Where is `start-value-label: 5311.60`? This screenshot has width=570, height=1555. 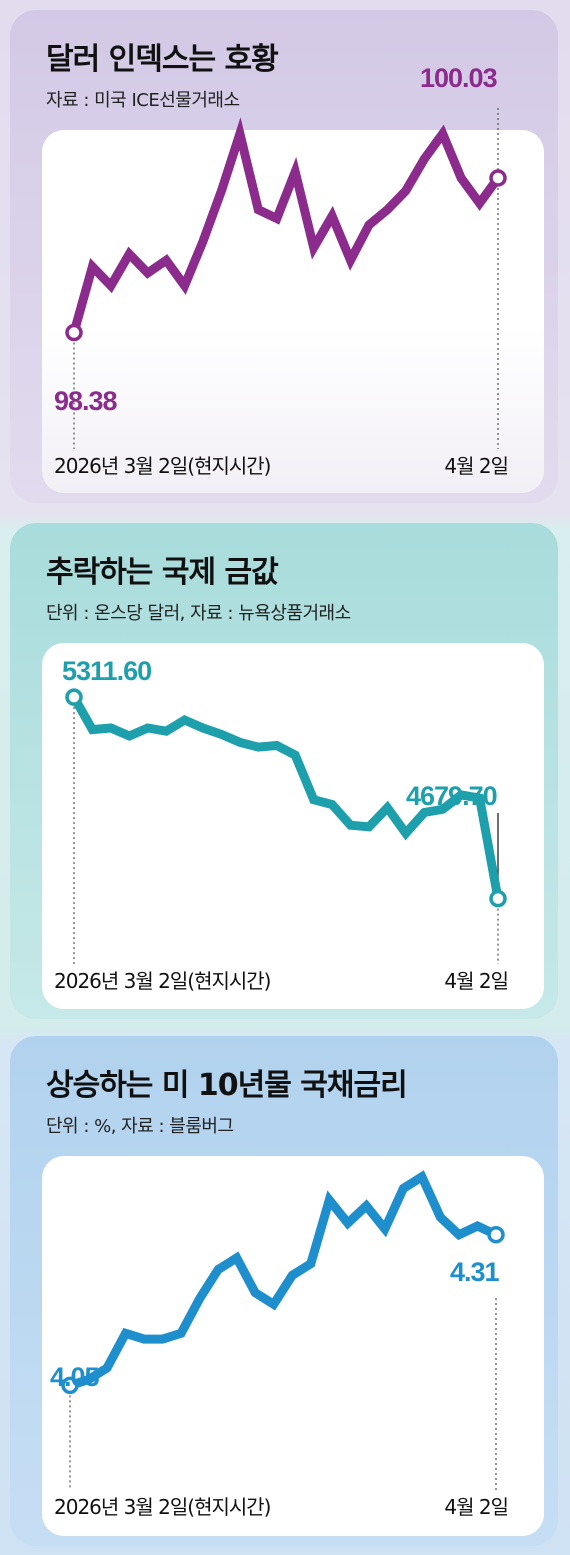 start-value-label: 5311.60 is located at coordinates (106, 671).